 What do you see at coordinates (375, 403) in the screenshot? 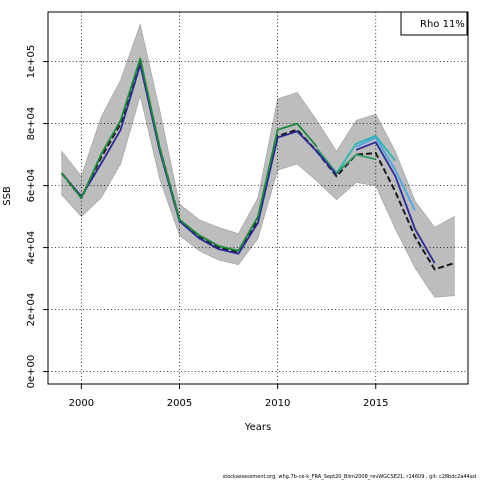
I see `x-tick-label: 2015` at bounding box center [375, 403].